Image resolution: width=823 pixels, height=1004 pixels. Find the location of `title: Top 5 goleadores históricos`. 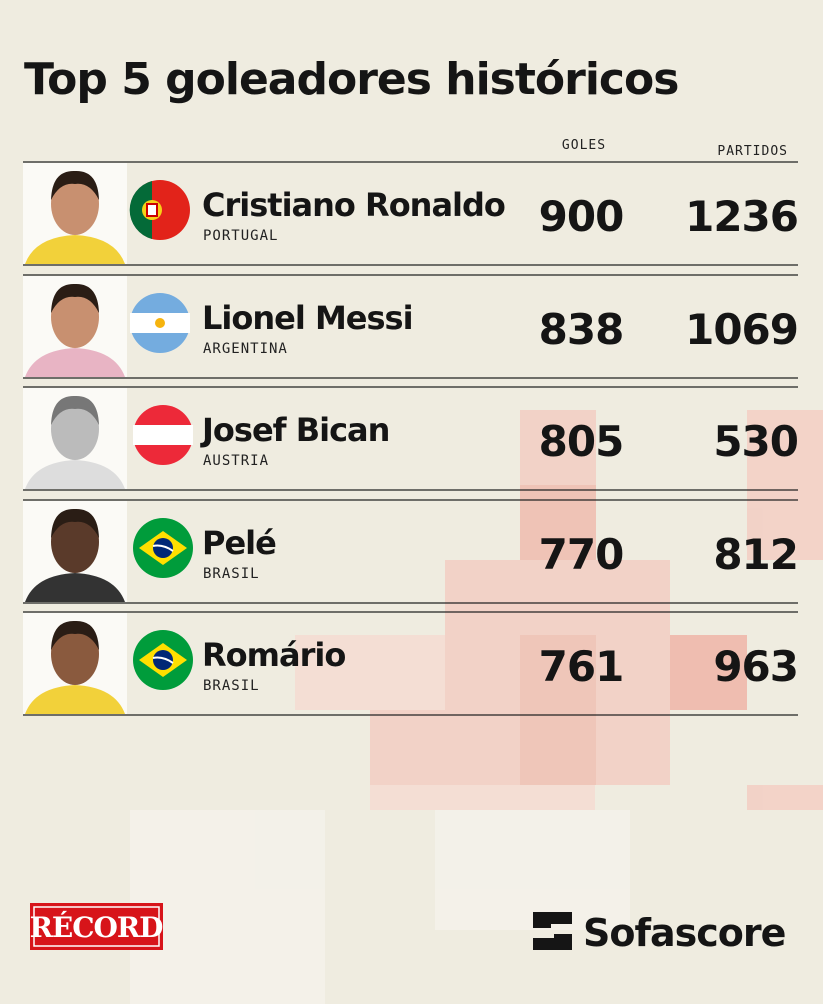

title: Top 5 goleadores históricos is located at coordinates (351, 79).